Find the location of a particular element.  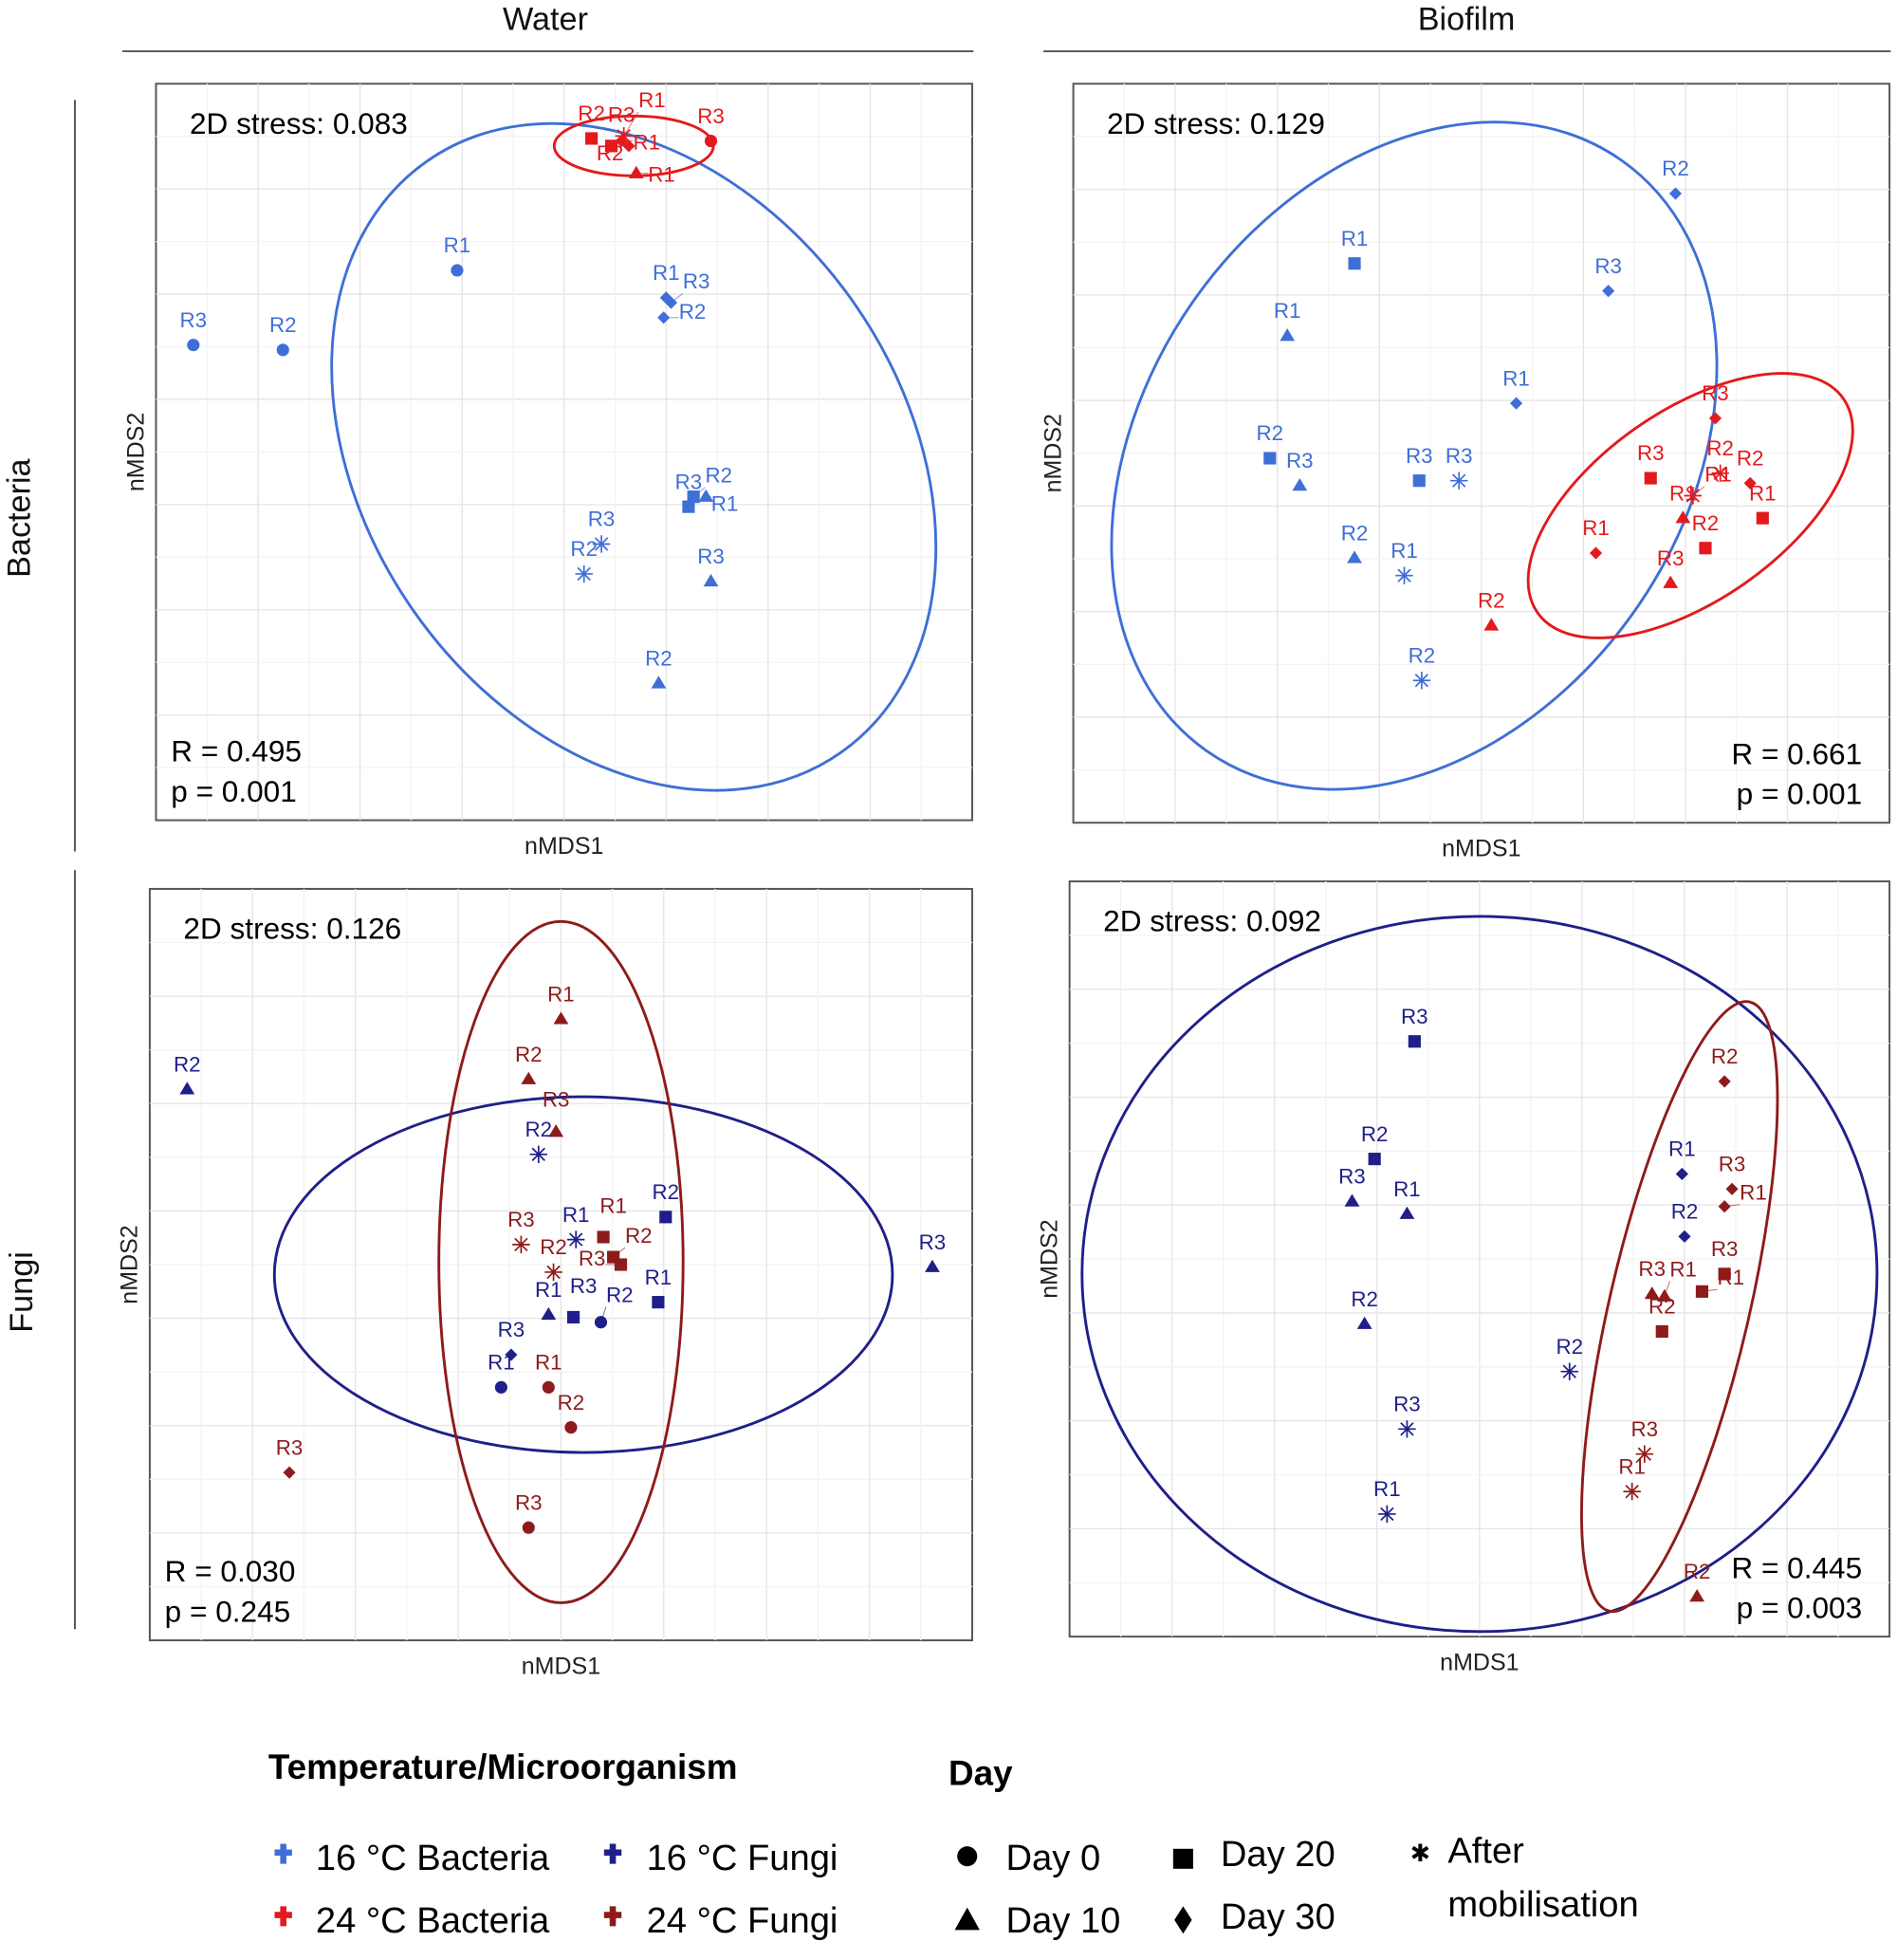

stress-value: 2D stress: 0.092 is located at coordinates (1212, 921).